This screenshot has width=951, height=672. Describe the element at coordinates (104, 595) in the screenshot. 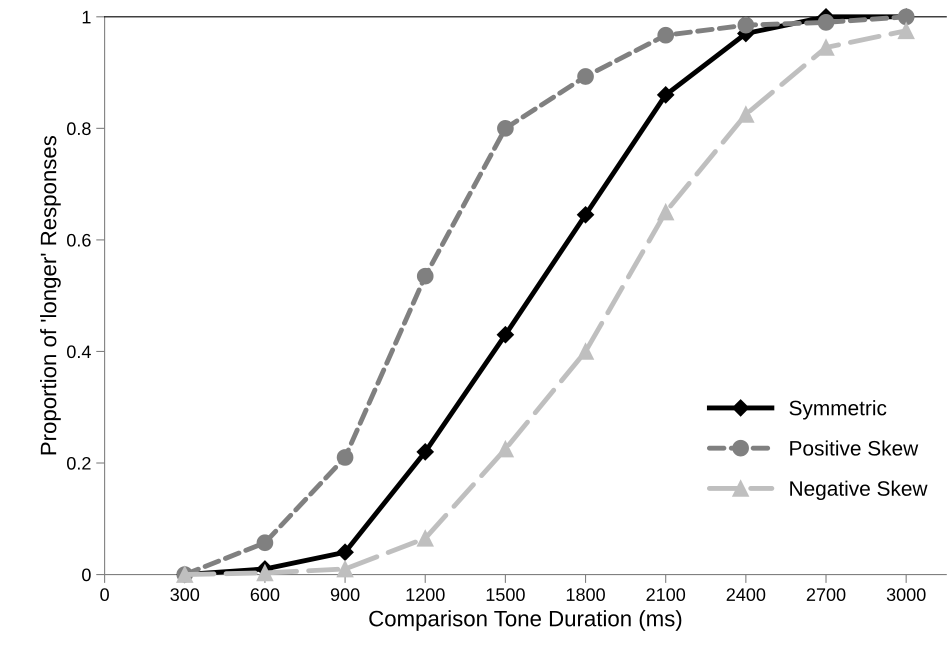

I see `x-tick-label: 0` at that location.